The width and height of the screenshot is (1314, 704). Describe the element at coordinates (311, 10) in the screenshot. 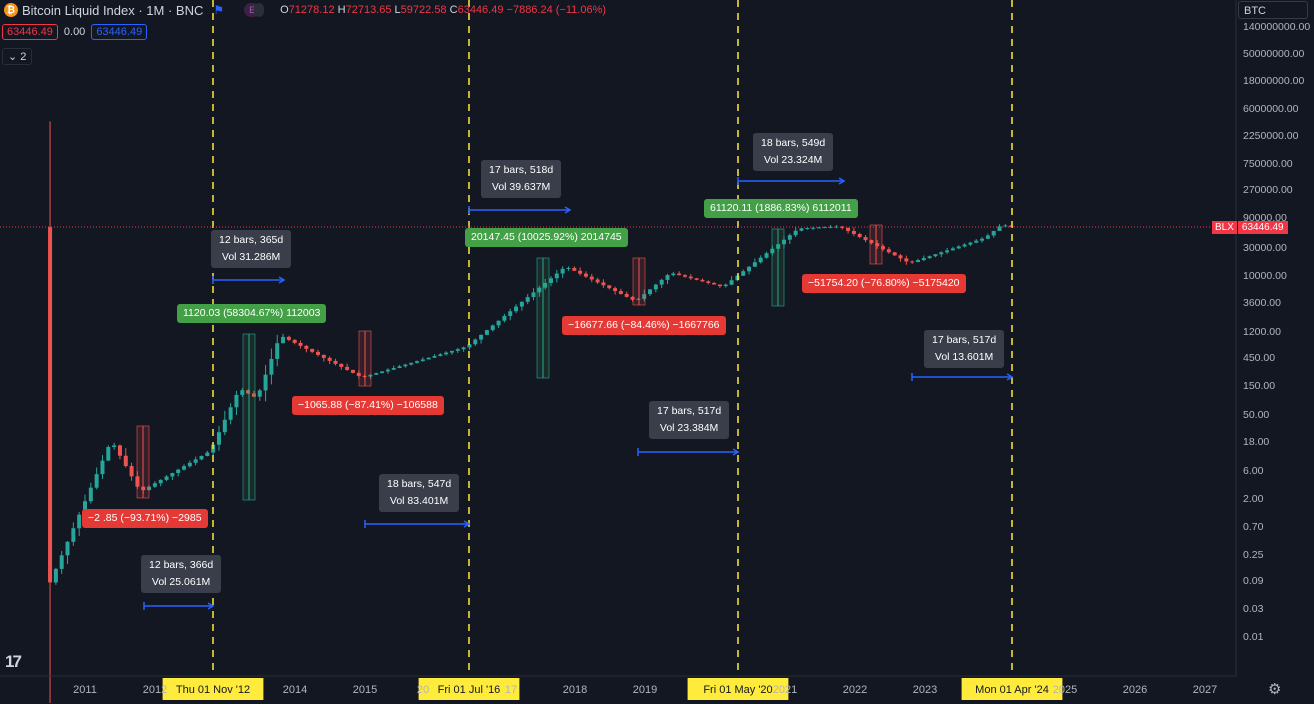

I see `open-value: 71278.12` at that location.